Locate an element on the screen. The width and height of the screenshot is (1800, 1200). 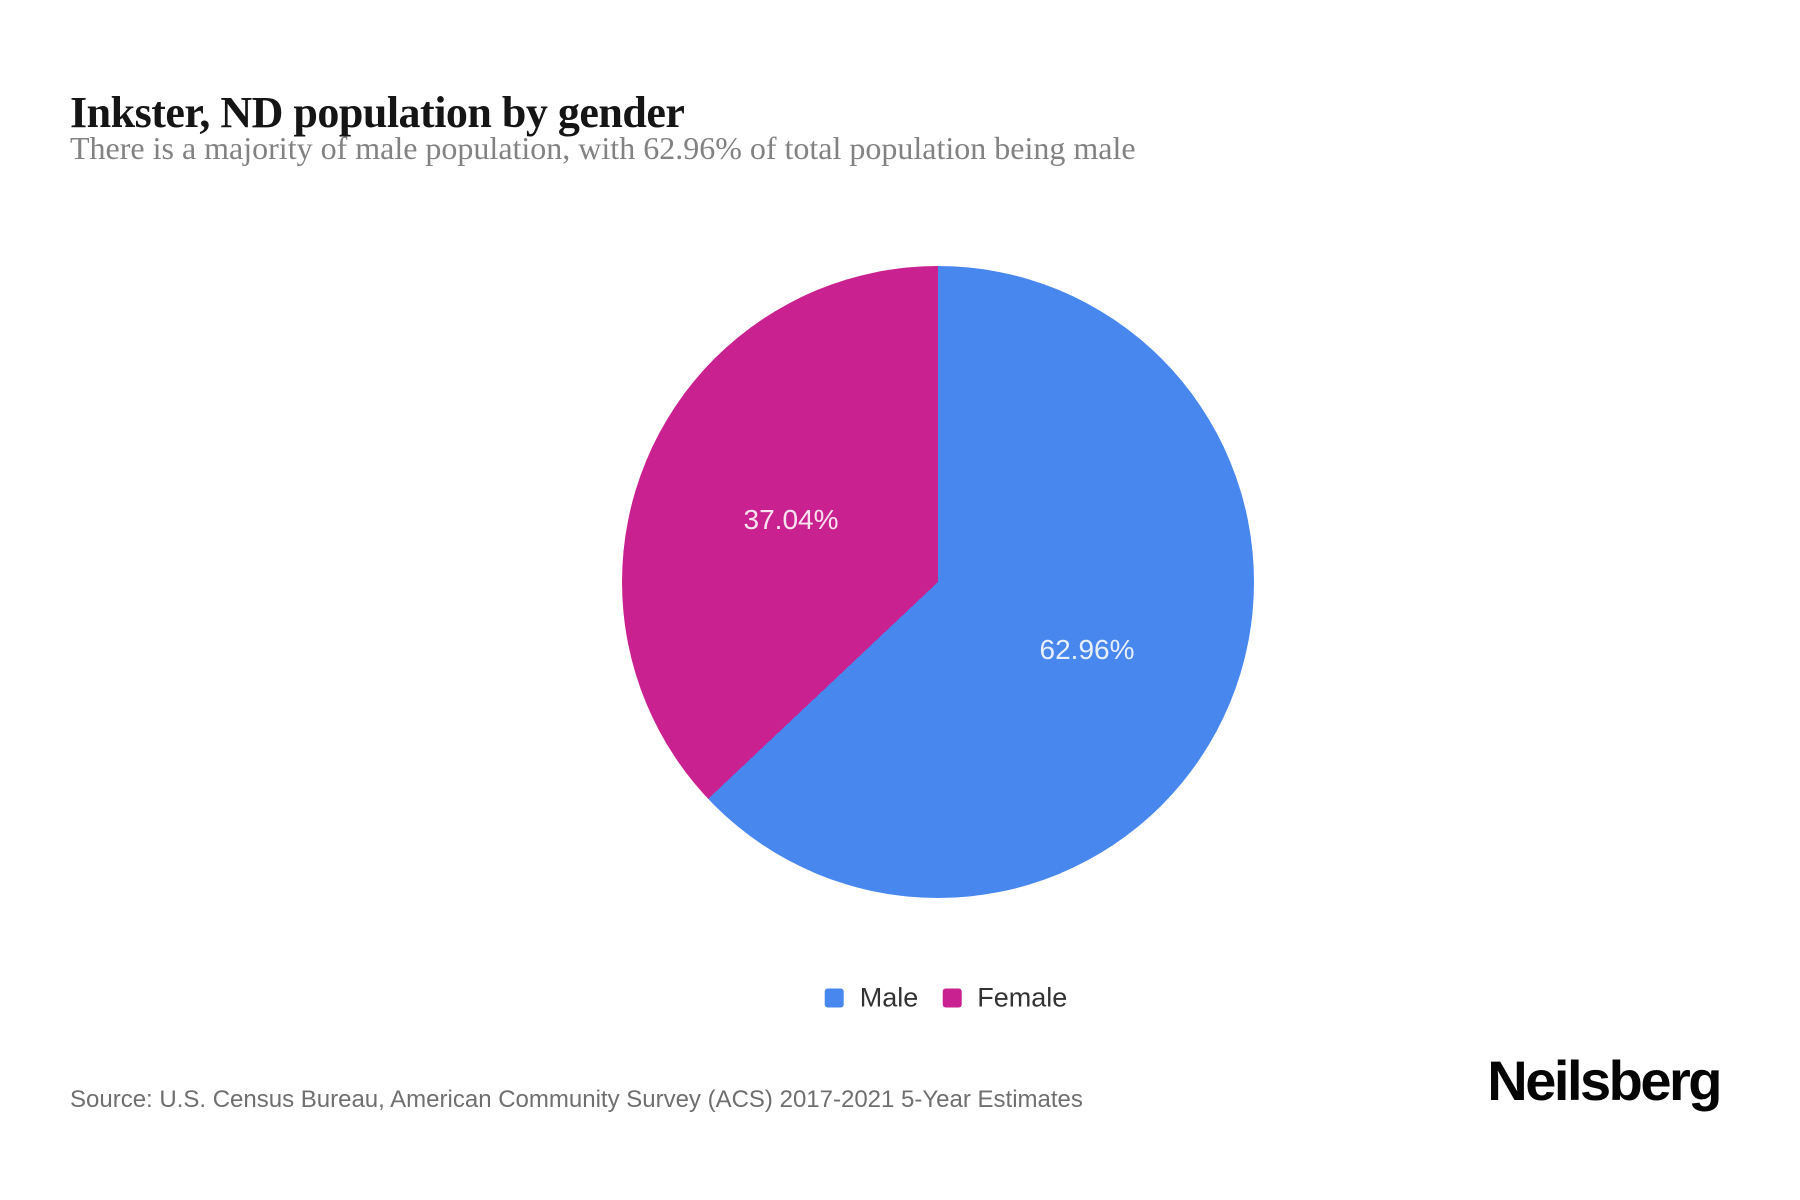
legend-label-male: Male is located at coordinates (889, 997).